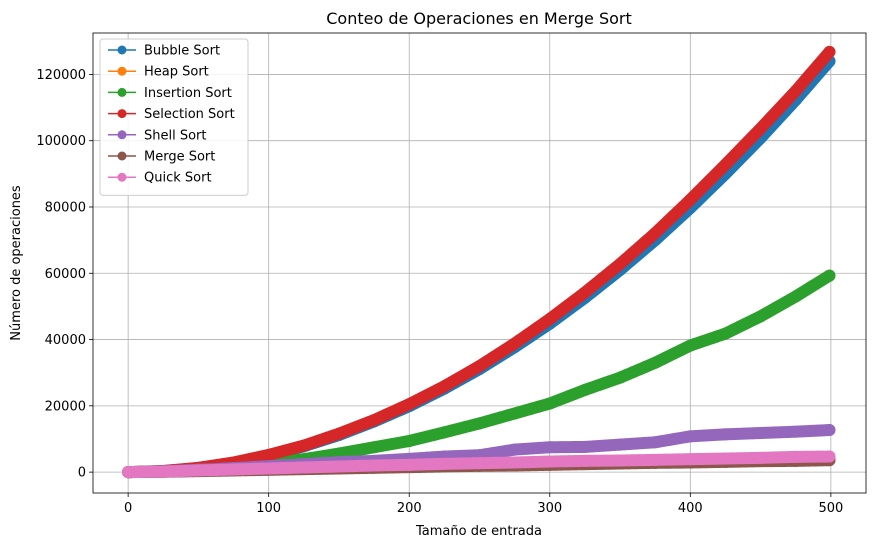 This screenshot has height=547, width=877. I want to click on legend-item: Shell Sort, so click(157, 135).